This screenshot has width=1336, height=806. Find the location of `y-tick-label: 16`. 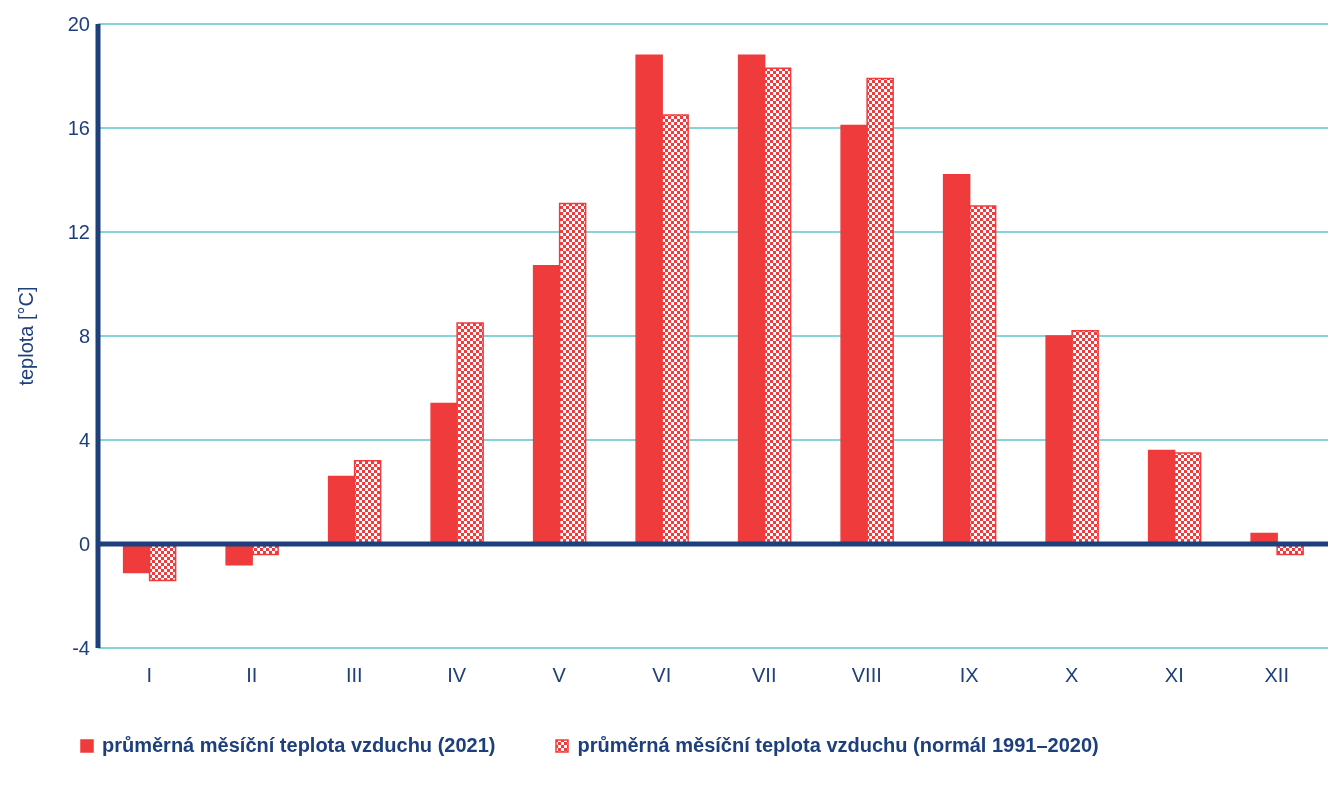

y-tick-label: 16 is located at coordinates (78, 128).